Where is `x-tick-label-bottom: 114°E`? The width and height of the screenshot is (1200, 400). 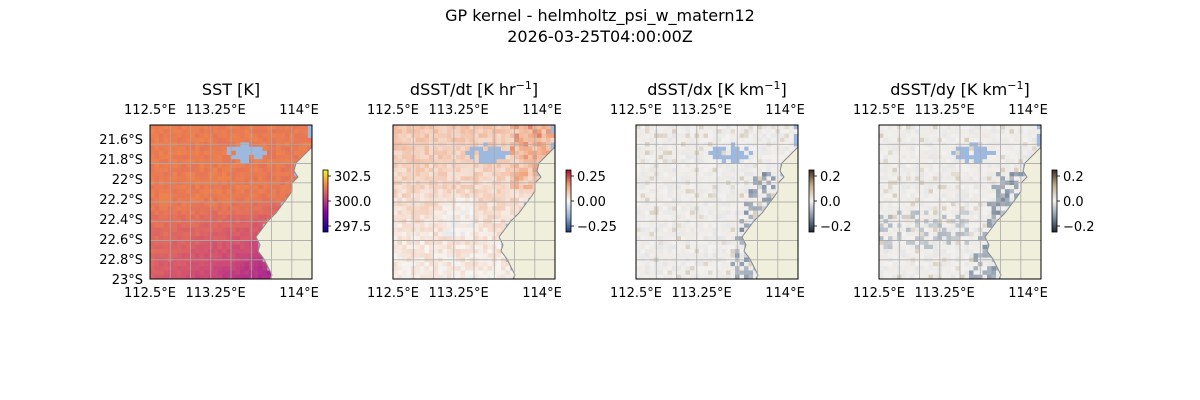 x-tick-label-bottom: 114°E is located at coordinates (785, 293).